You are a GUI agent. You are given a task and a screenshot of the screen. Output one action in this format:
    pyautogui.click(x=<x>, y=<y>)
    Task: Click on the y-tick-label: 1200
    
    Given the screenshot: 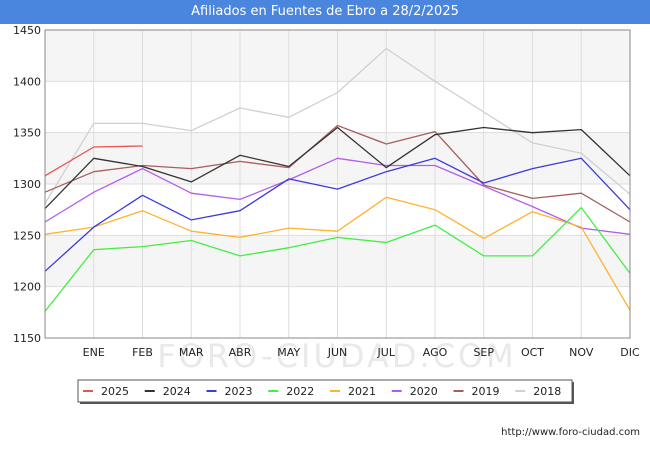 What is the action you would take?
    pyautogui.click(x=27, y=287)
    